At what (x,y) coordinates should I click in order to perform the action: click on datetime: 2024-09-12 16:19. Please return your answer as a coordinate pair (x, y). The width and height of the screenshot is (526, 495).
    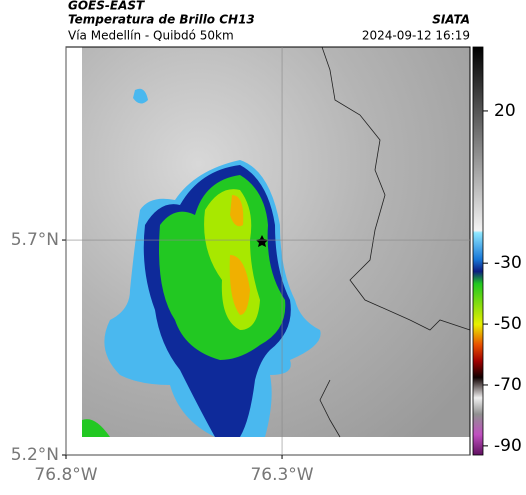
    Looking at the image, I should click on (416, 36).